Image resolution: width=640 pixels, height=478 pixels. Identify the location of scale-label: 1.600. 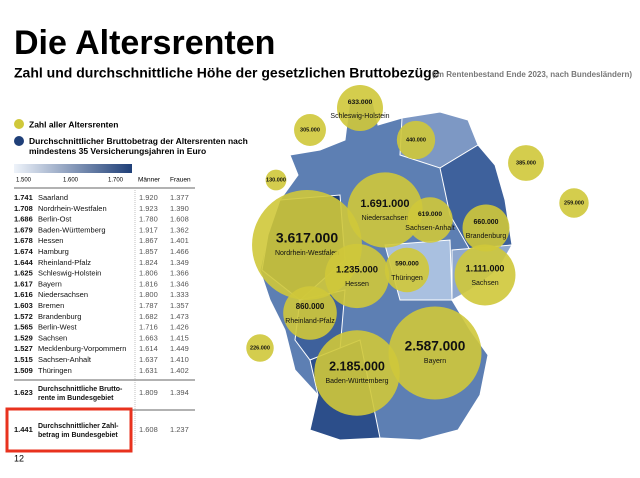
(71, 181).